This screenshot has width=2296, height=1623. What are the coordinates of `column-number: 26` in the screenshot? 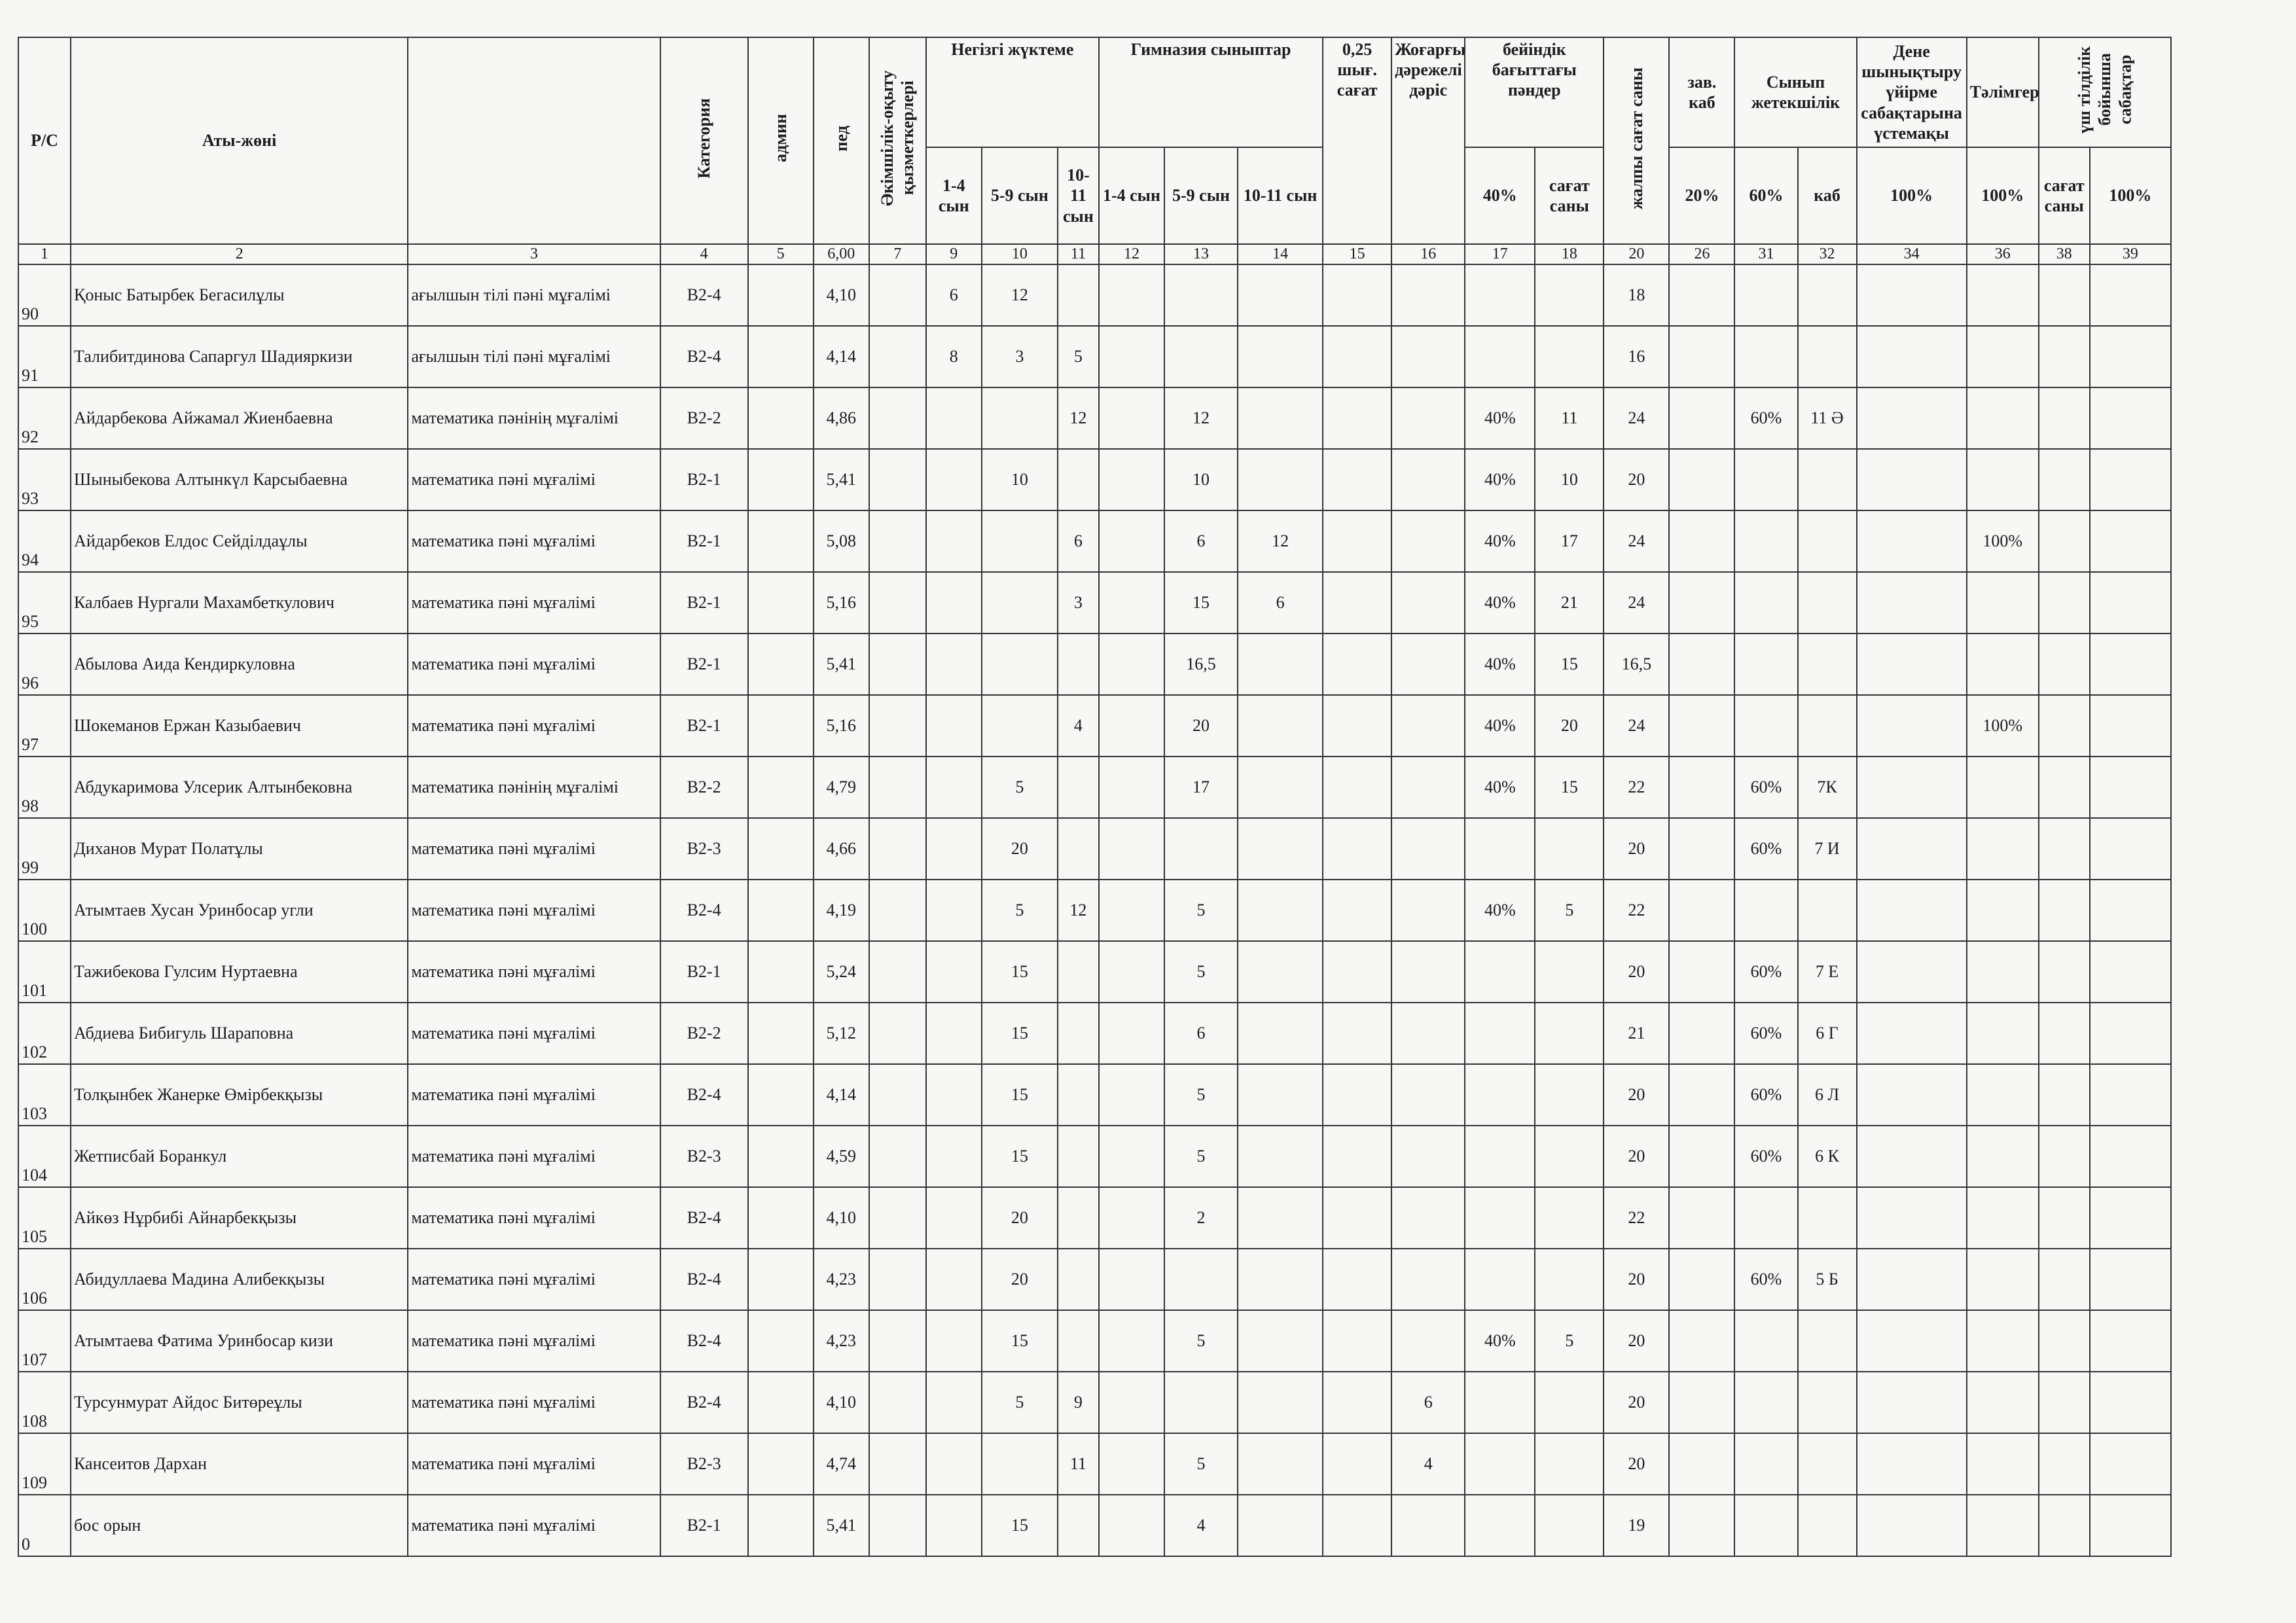 It's located at (1702, 254).